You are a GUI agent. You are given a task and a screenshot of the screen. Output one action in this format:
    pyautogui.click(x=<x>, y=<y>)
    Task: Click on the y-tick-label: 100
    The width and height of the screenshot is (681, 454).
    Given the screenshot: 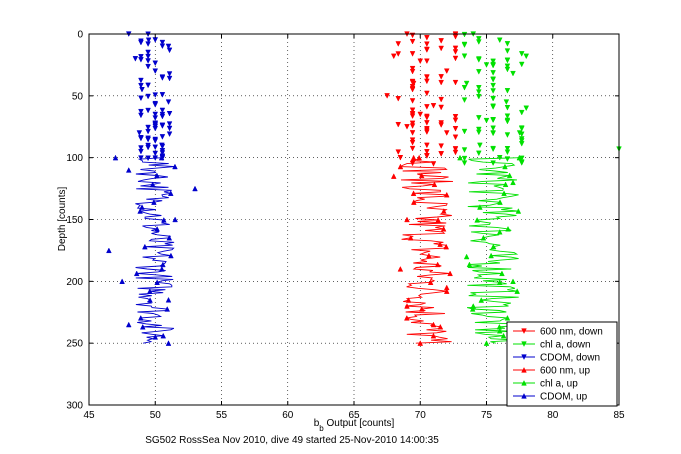 What is the action you would take?
    pyautogui.click(x=74, y=158)
    